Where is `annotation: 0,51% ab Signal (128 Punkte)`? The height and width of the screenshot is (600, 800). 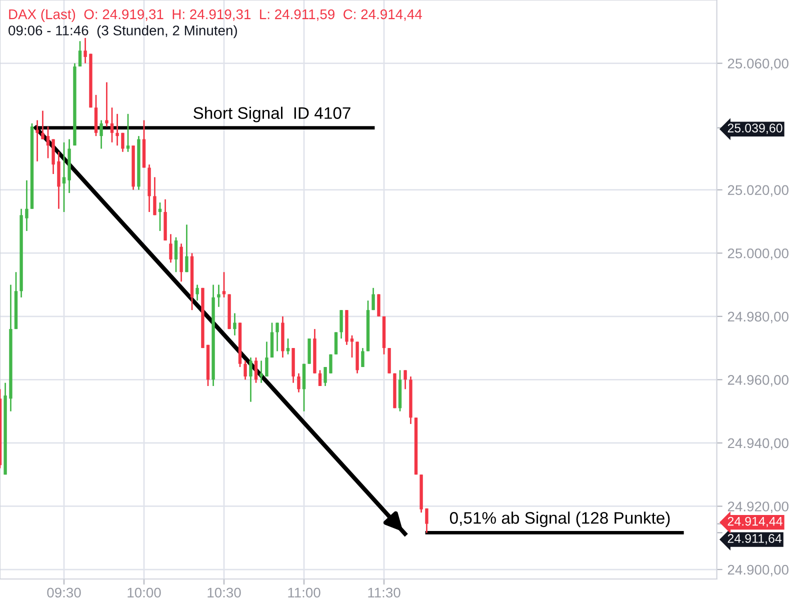 annotation: 0,51% ab Signal (128 Punkte) is located at coordinates (560, 520).